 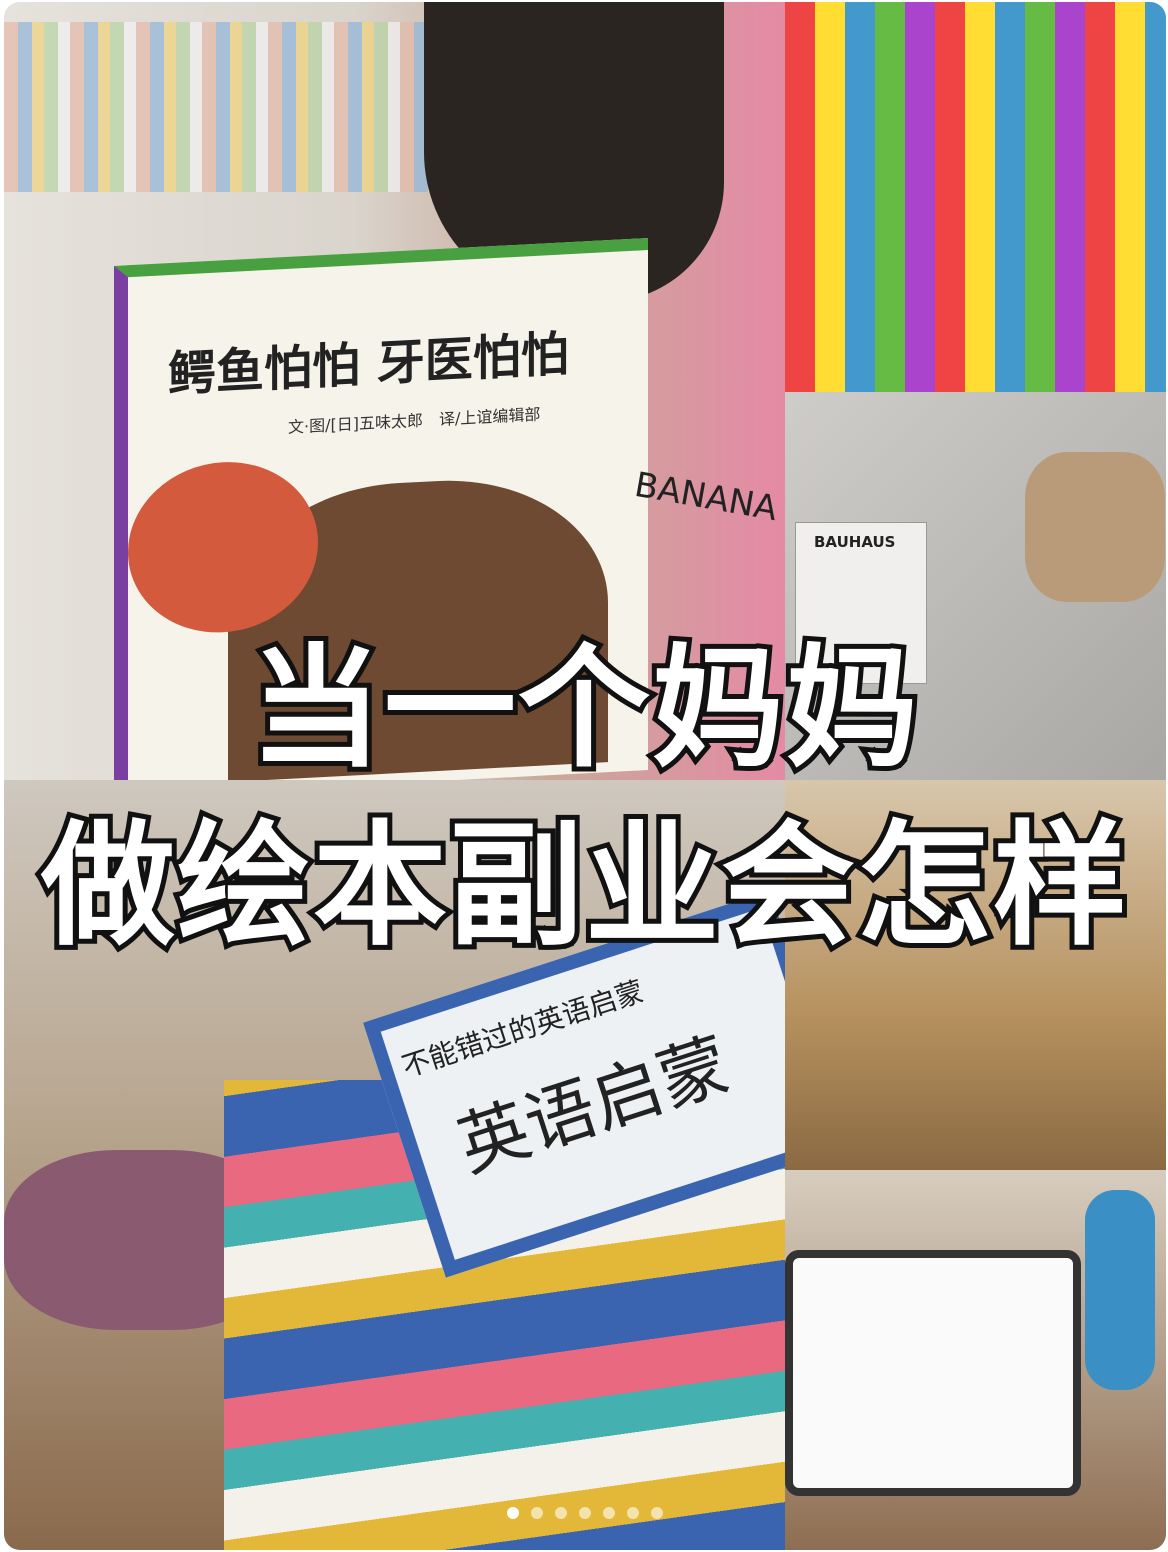 I want to click on photo-bauhaus: BAUHAUS, so click(x=975, y=586).